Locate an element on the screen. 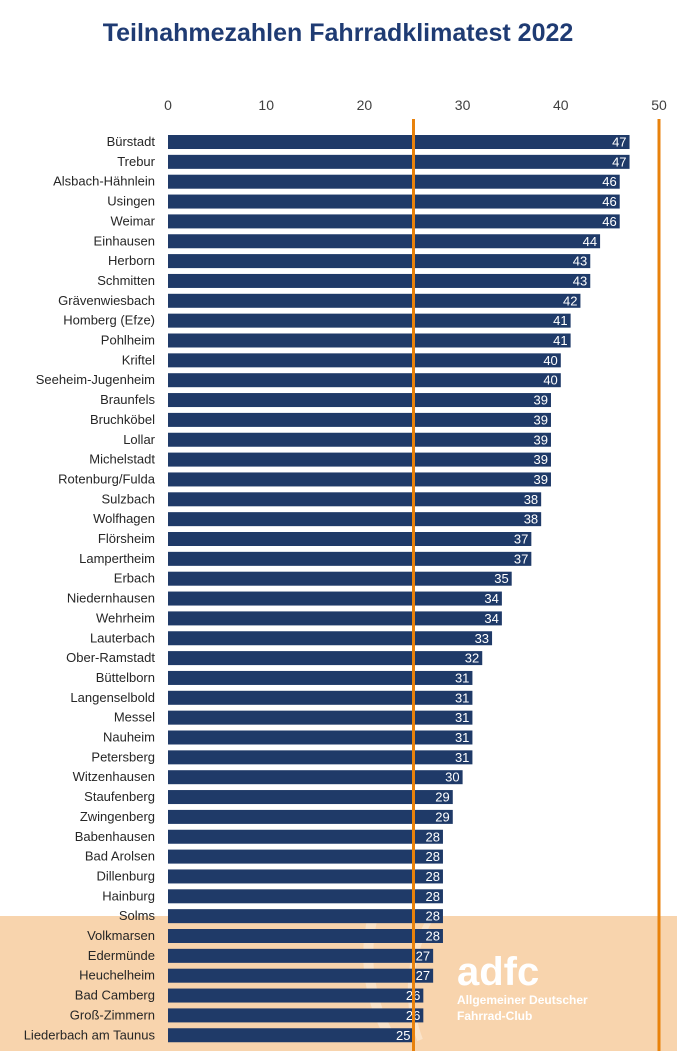 The width and height of the screenshot is (677, 1051). category-label: Seeheim-Jugenheim is located at coordinates (95, 379).